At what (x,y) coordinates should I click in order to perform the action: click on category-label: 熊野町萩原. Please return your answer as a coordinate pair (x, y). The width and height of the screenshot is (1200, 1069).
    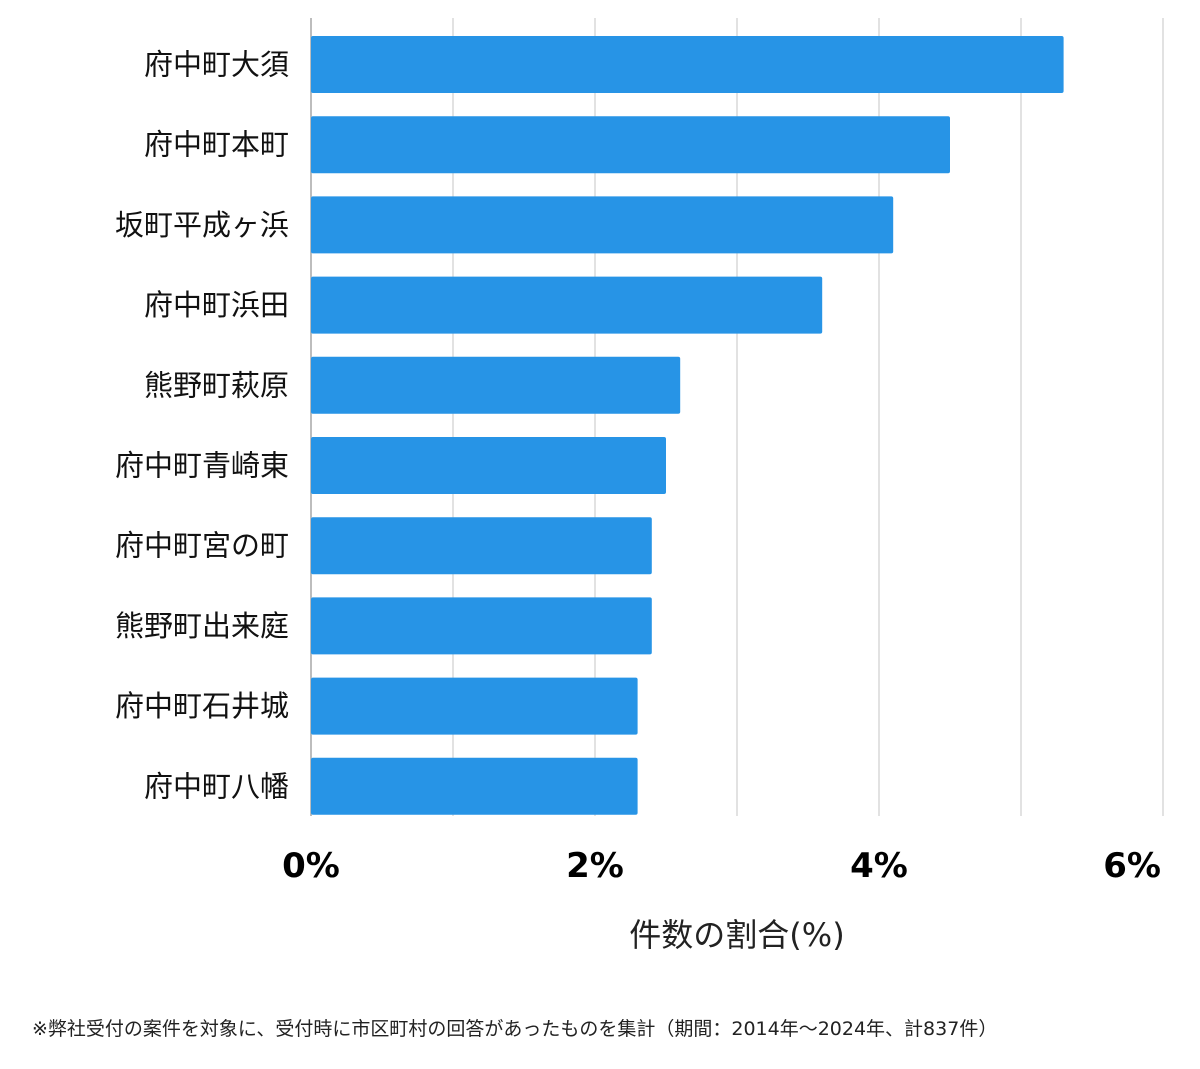
    Looking at the image, I should click on (216, 385).